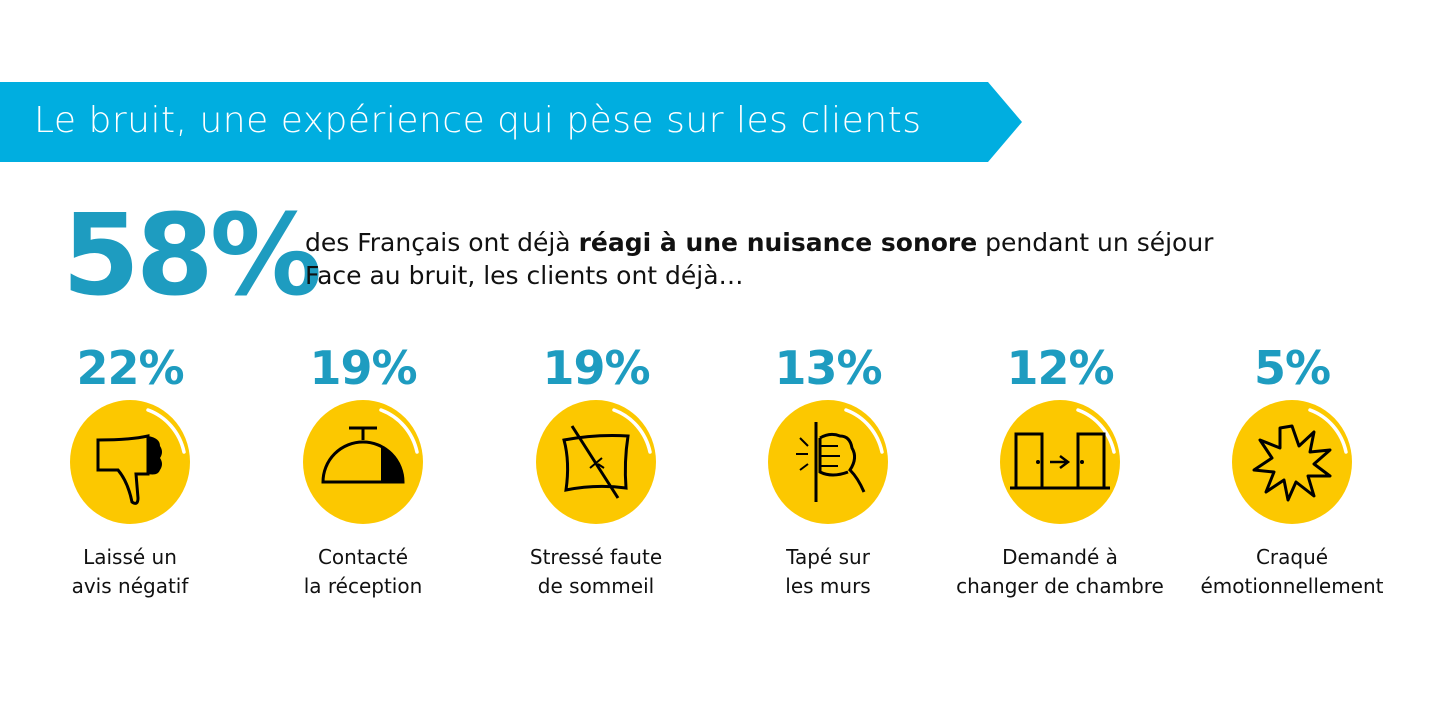  Describe the element at coordinates (1292, 368) in the screenshot. I see `stat-percentage: 5%` at that location.